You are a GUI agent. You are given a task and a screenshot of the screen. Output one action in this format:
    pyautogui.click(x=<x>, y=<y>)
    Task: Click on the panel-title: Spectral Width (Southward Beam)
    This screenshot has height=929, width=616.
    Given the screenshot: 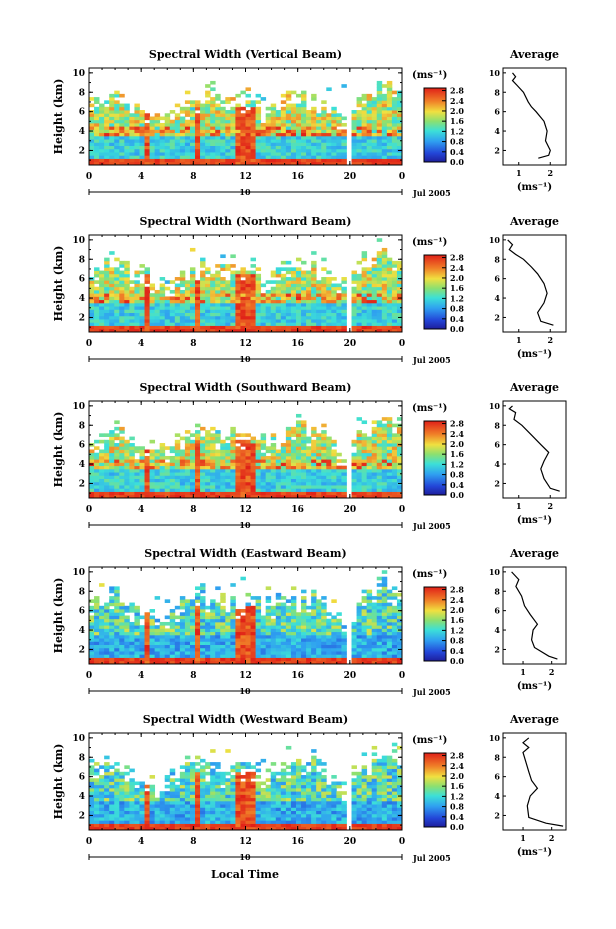 What is the action you would take?
    pyautogui.click(x=245, y=387)
    